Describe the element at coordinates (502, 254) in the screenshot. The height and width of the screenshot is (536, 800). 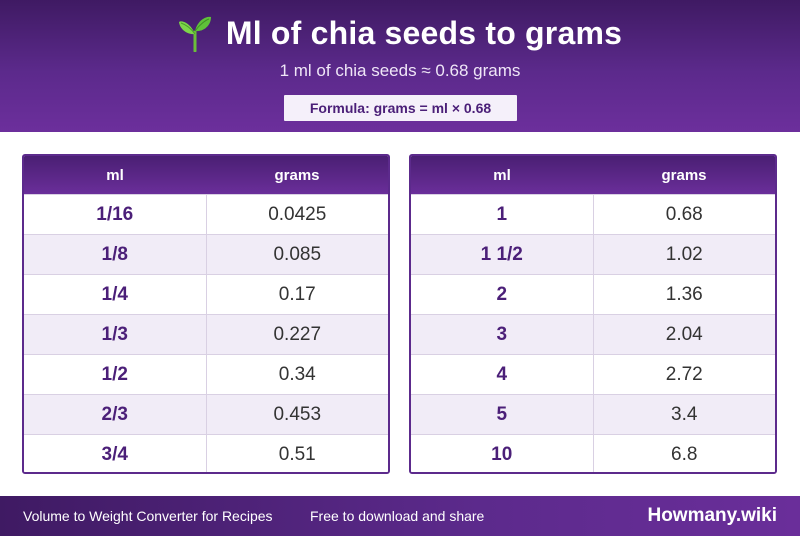
I see `ml-cell: 1 1/2` at that location.